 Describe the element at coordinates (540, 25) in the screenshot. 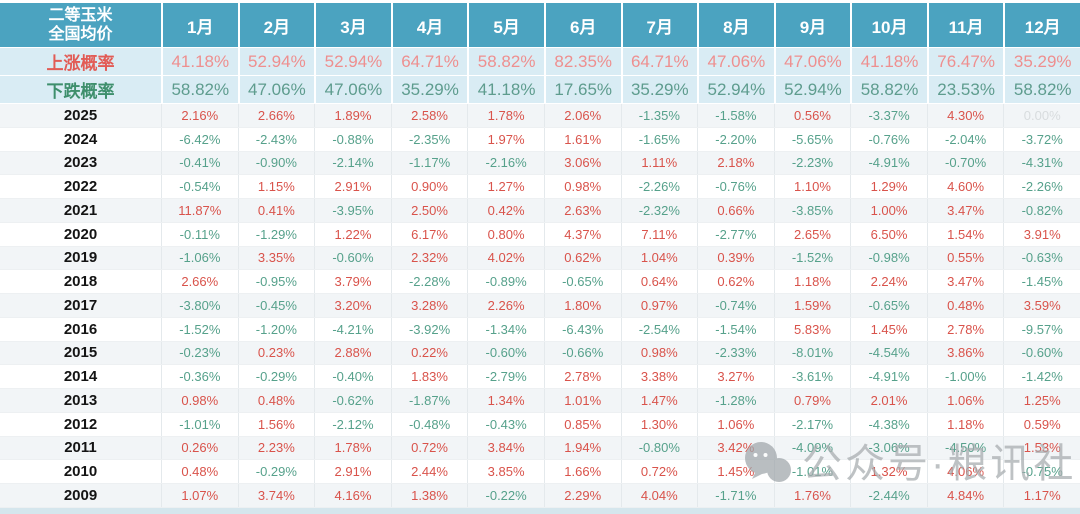

I see `table-header-row: 二等玉米 全国均价 1月 2月 3月 4月 5月 6月 7月 8月 9月 10月 11月 12月` at that location.